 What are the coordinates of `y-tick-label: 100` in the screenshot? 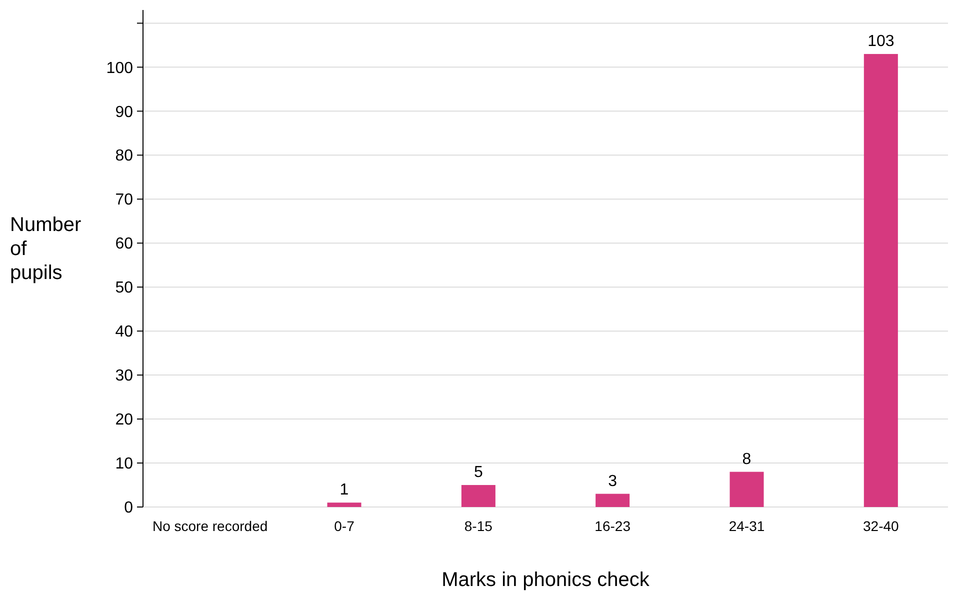 It's located at (120, 68).